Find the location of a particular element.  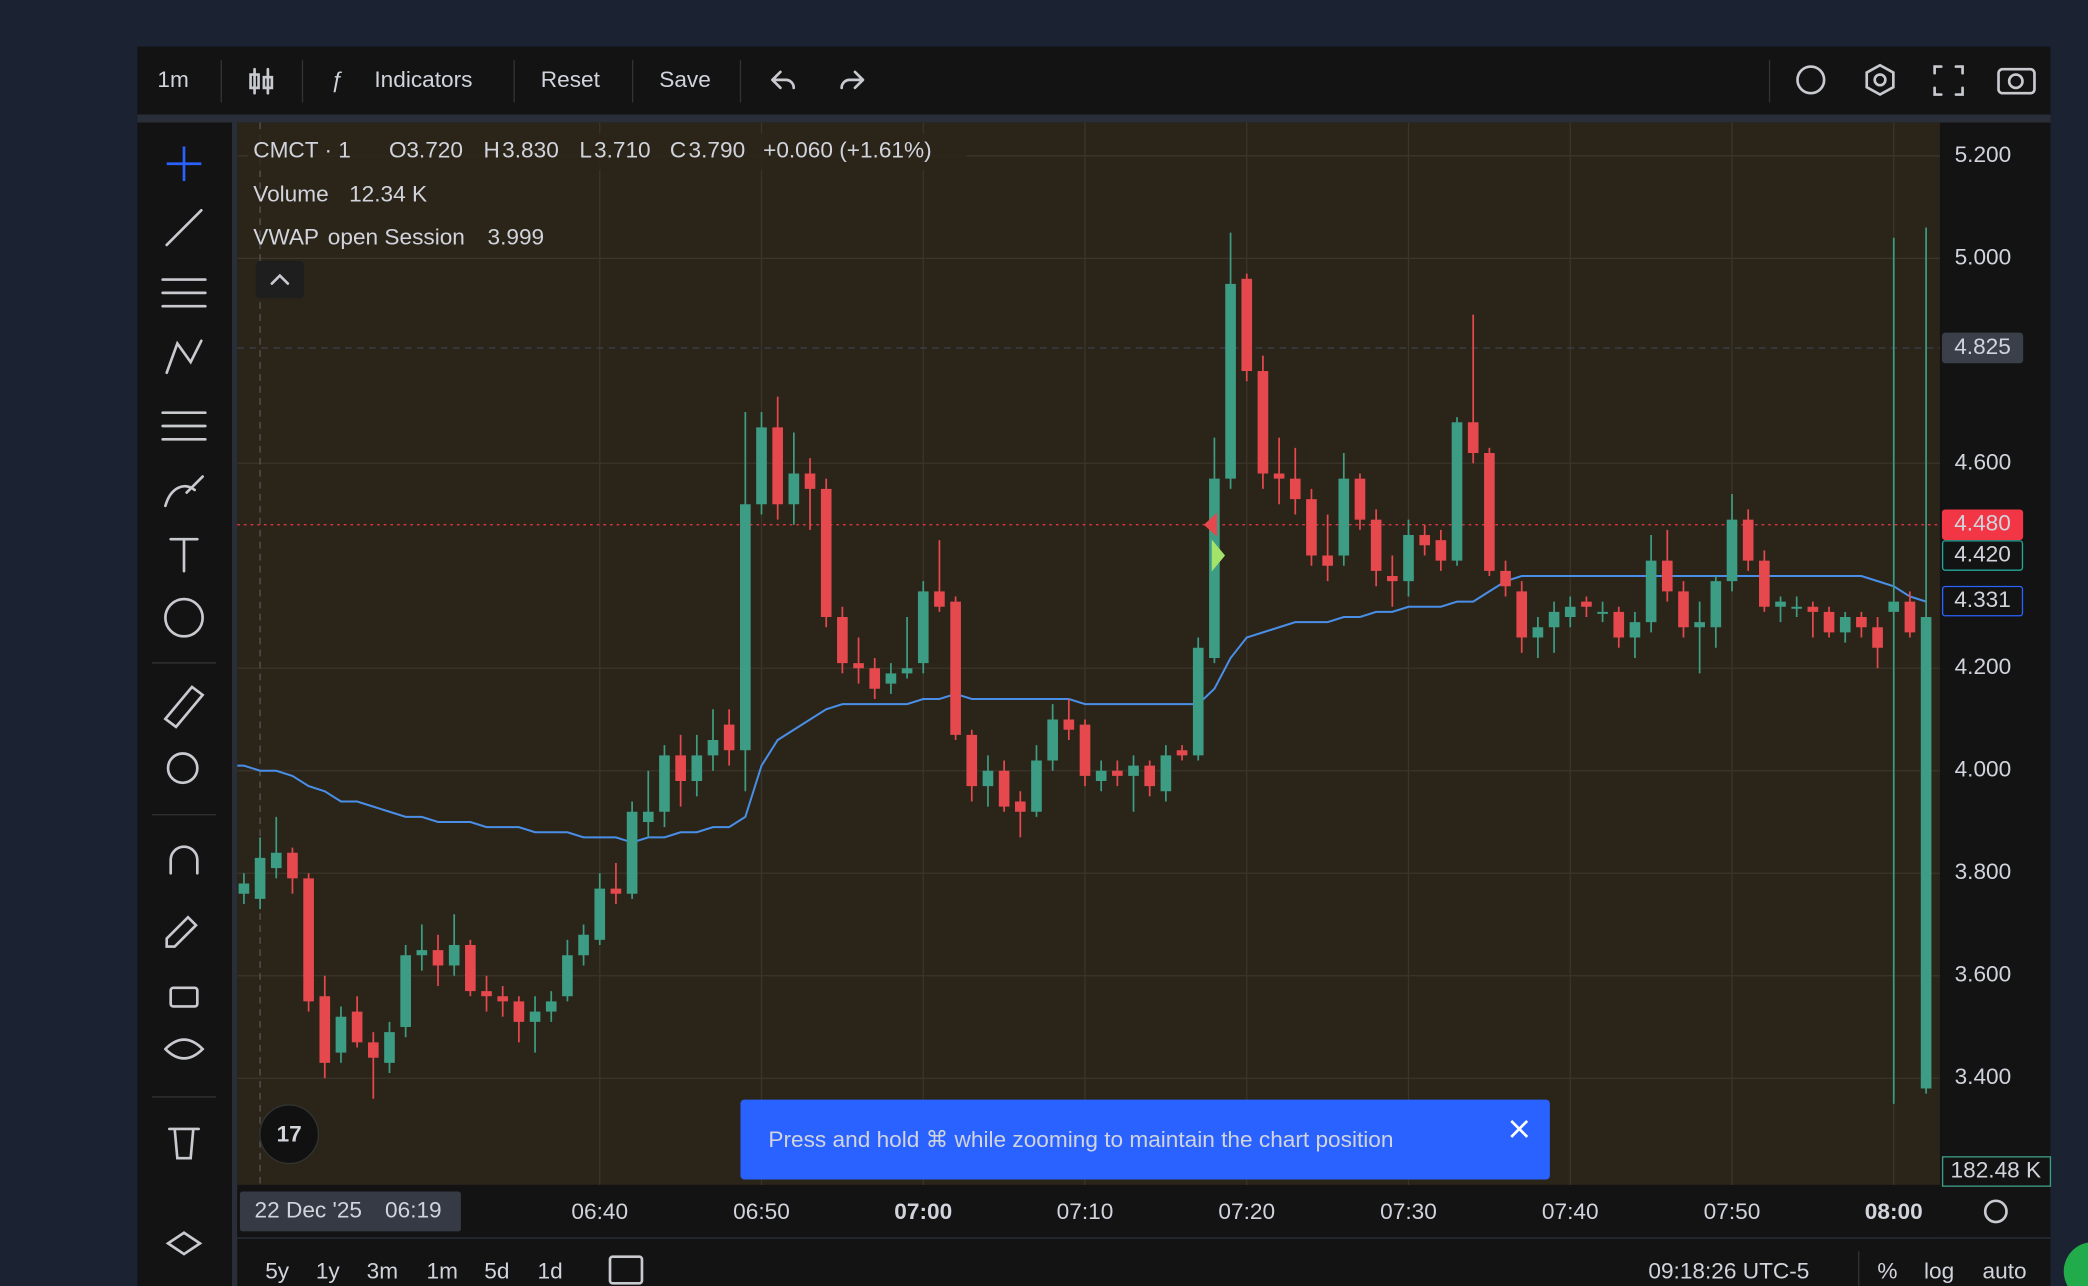

undo-button is located at coordinates (783, 80).